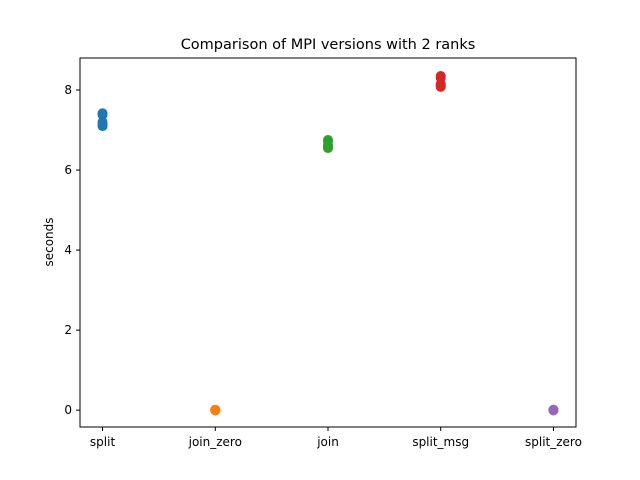 Image resolution: width=640 pixels, height=480 pixels. Describe the element at coordinates (68, 250) in the screenshot. I see `y-tick-label-4: 4` at that location.